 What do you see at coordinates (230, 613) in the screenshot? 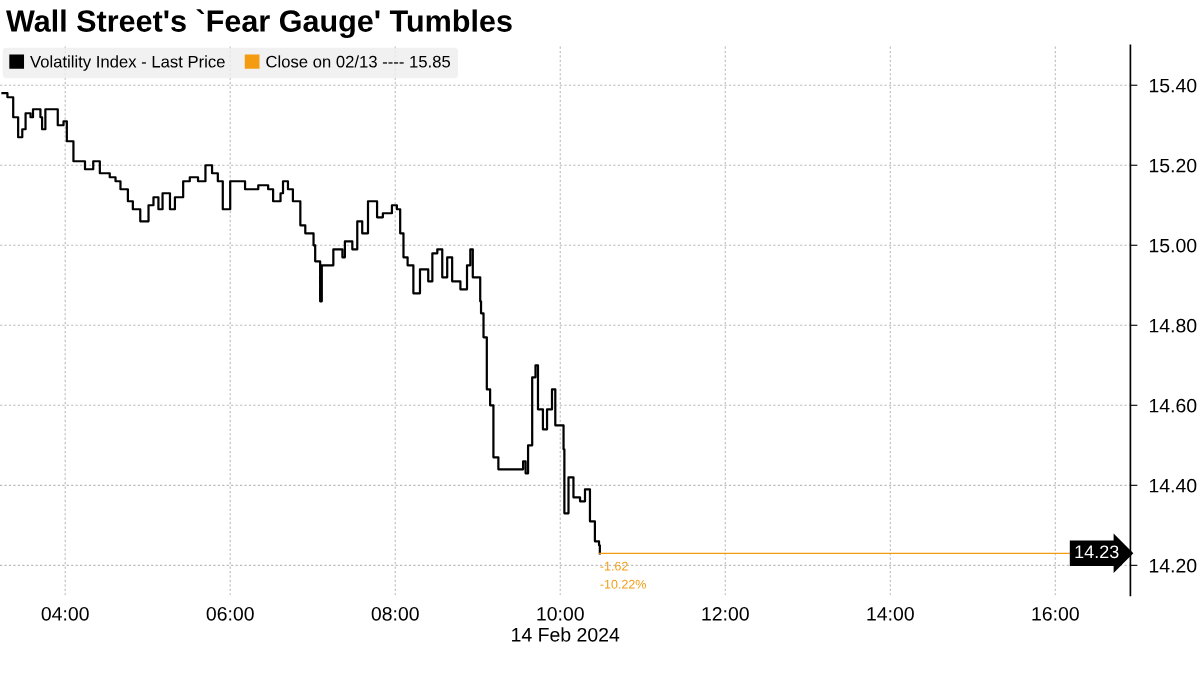
I see `x-tick-label: 06:00` at bounding box center [230, 613].